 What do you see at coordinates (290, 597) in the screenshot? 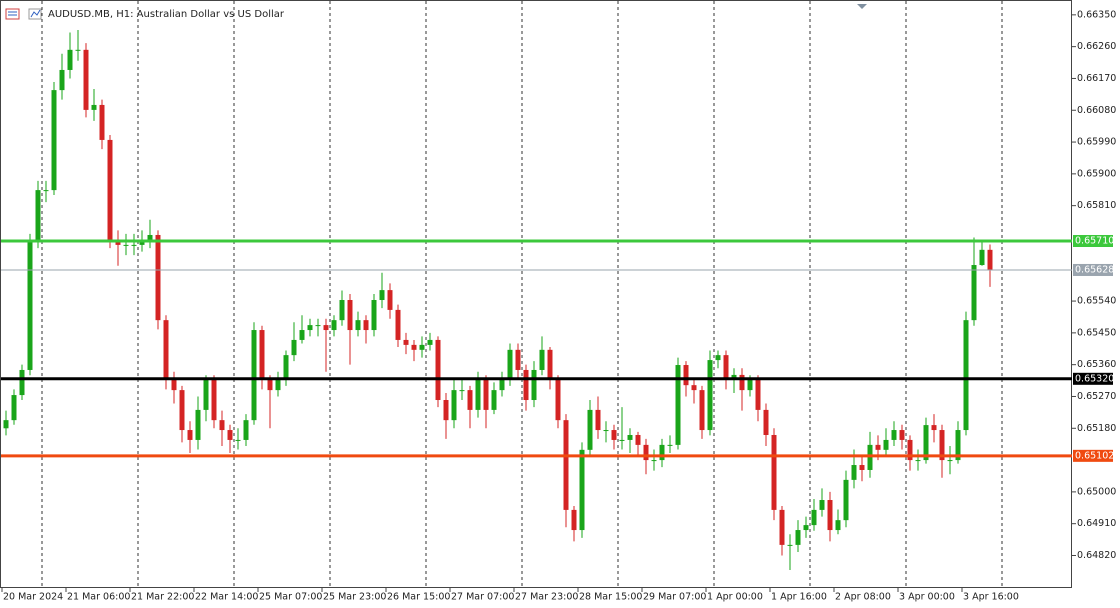
I see `x-tick-label: 25 Mar 07:00` at bounding box center [290, 597].